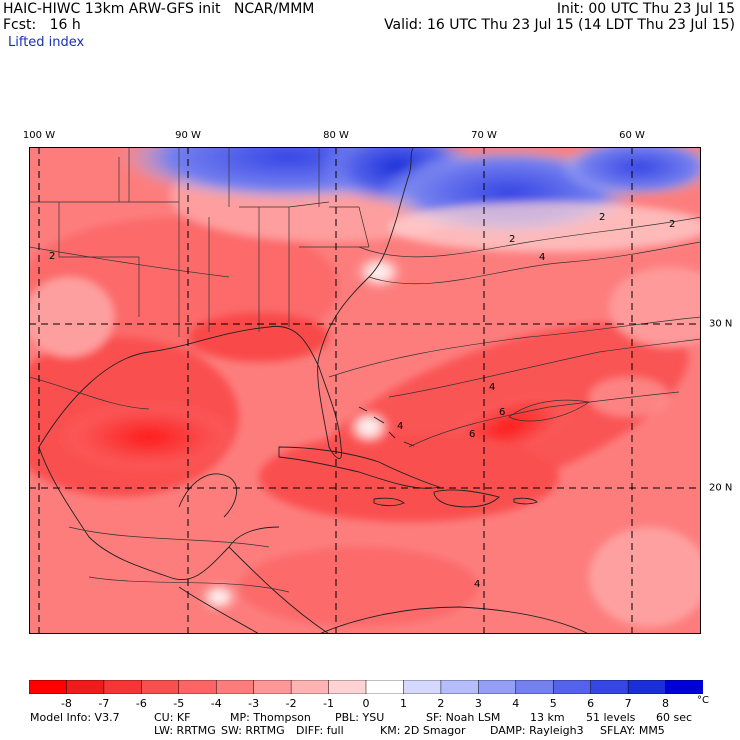 The image size is (740, 740). I want to click on model-info-cu: CU: KF, so click(172, 717).